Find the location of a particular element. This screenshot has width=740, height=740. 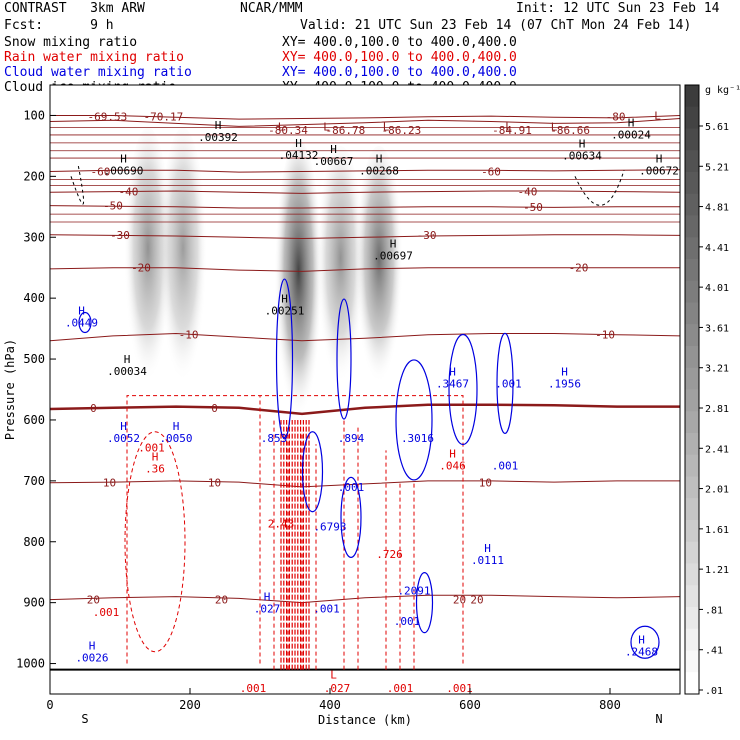

colorbar-tick-label: 1.21 is located at coordinates (717, 570).